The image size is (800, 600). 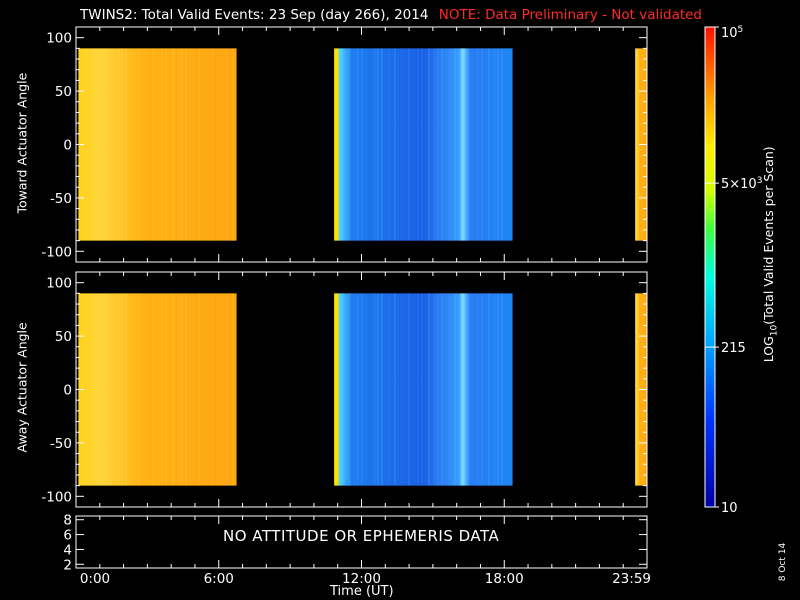 I want to click on title-note: NOTE: Data Preliminary - Not validated, so click(x=570, y=15).